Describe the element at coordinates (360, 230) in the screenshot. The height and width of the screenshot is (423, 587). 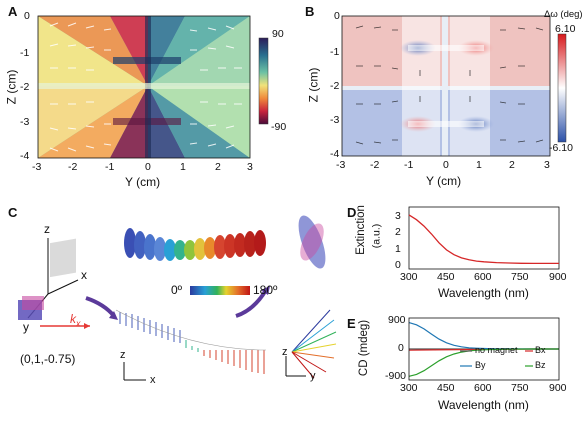
I see `panel-d-ylabel: Extinction` at that location.